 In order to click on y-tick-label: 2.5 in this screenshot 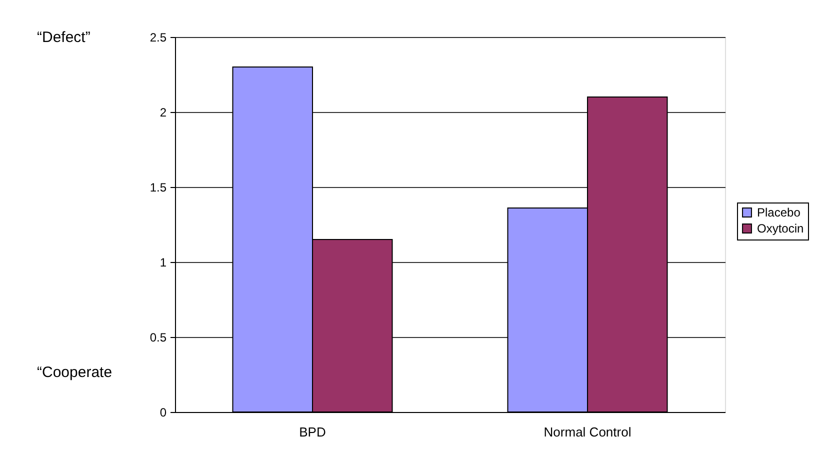, I will do `click(158, 37)`.